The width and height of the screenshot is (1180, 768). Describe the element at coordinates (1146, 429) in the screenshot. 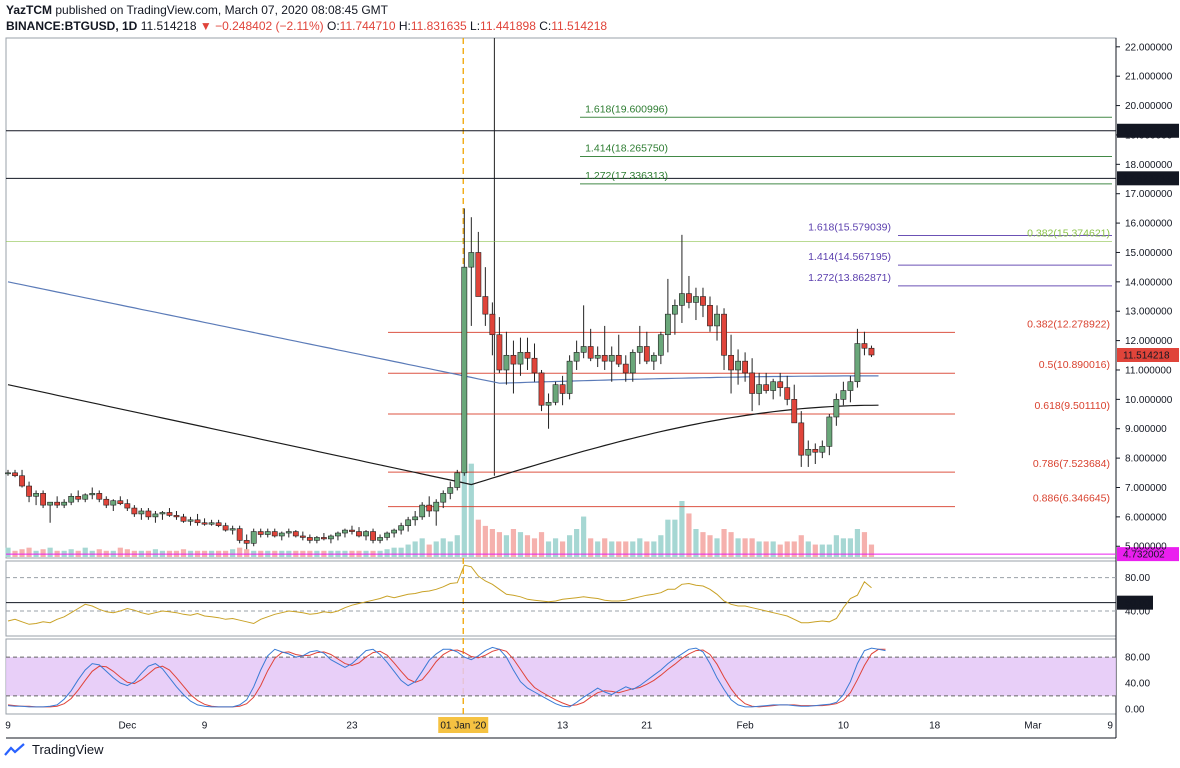

I see `price-tick-label: 9.000000` at that location.